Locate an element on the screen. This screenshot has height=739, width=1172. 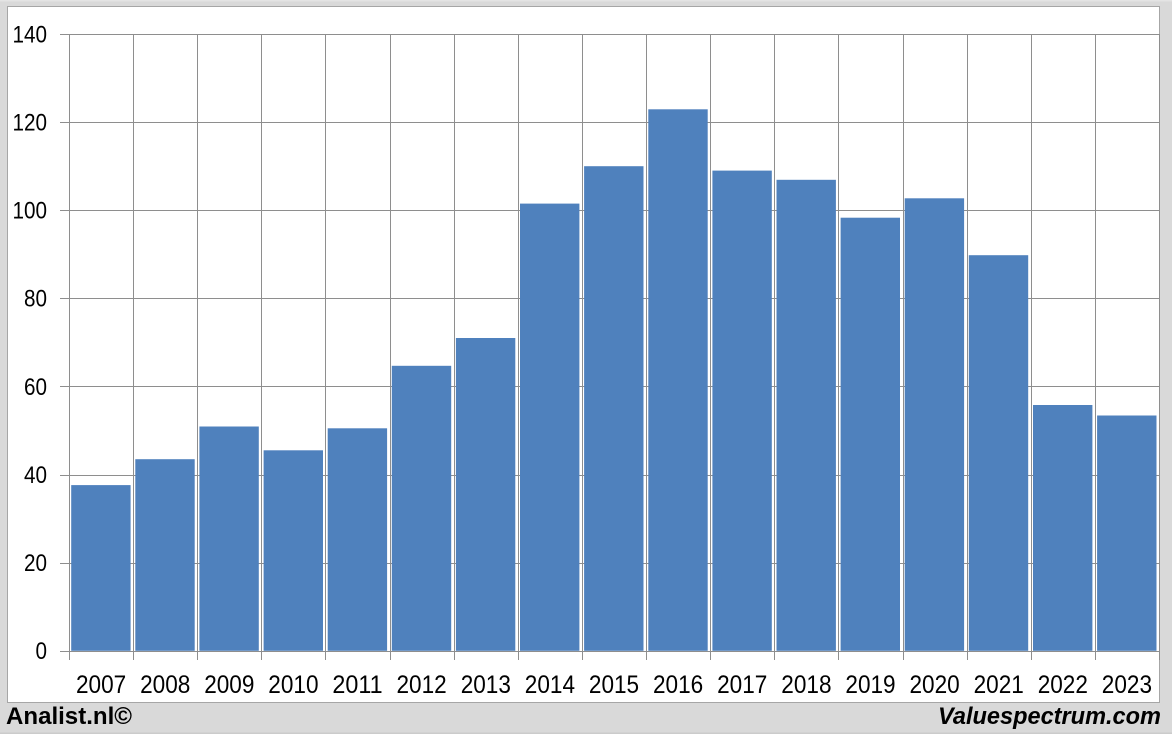
svg-text: 2019 is located at coordinates (870, 685).